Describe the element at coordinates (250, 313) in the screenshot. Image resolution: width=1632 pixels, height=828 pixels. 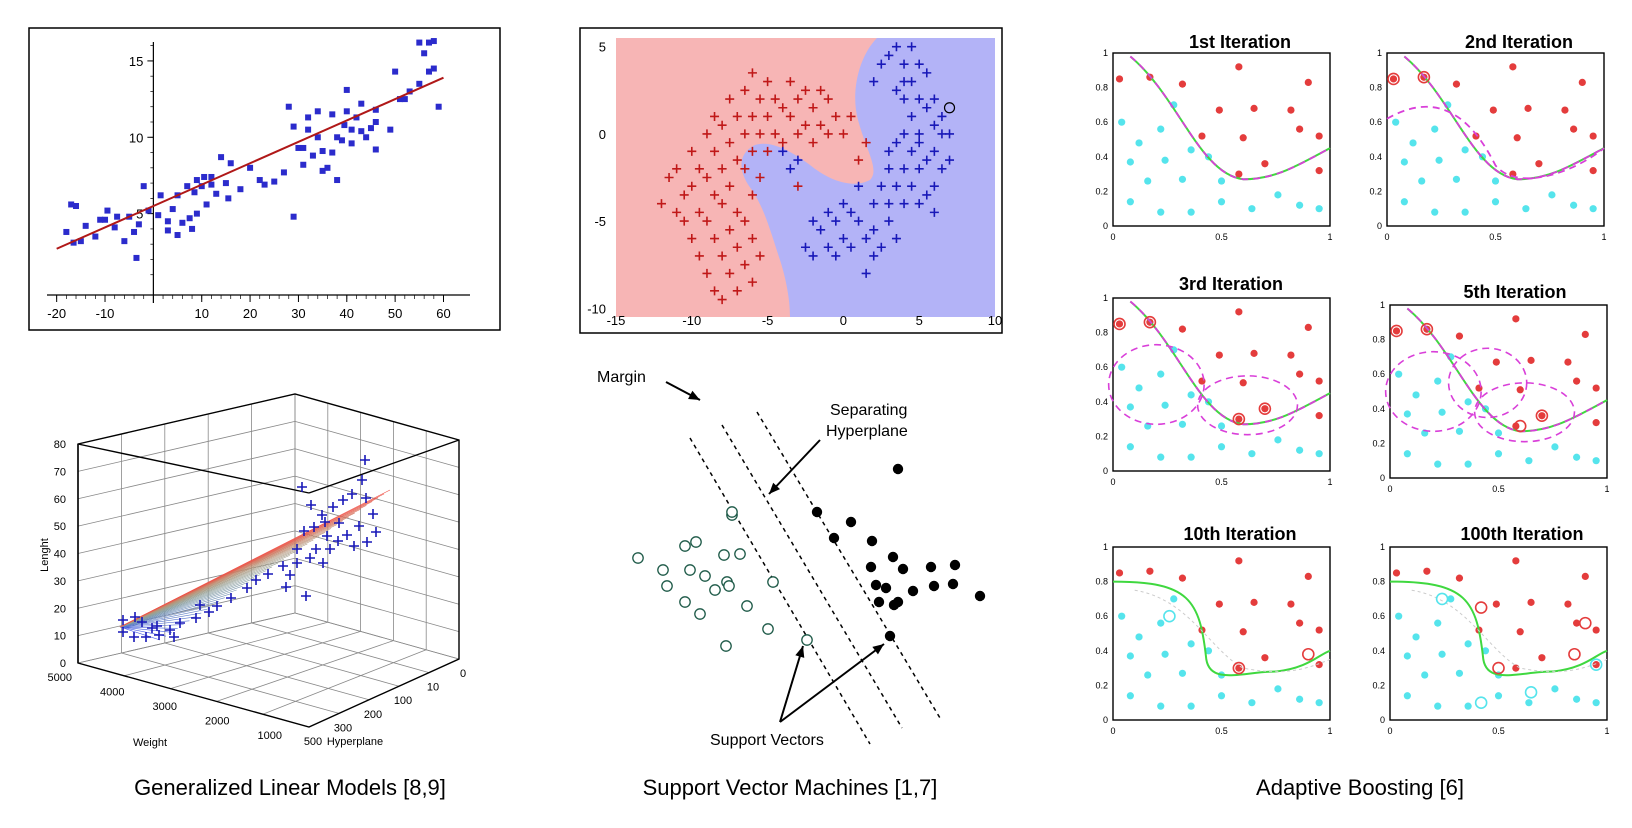
I see `x-tick-label: 20` at that location.